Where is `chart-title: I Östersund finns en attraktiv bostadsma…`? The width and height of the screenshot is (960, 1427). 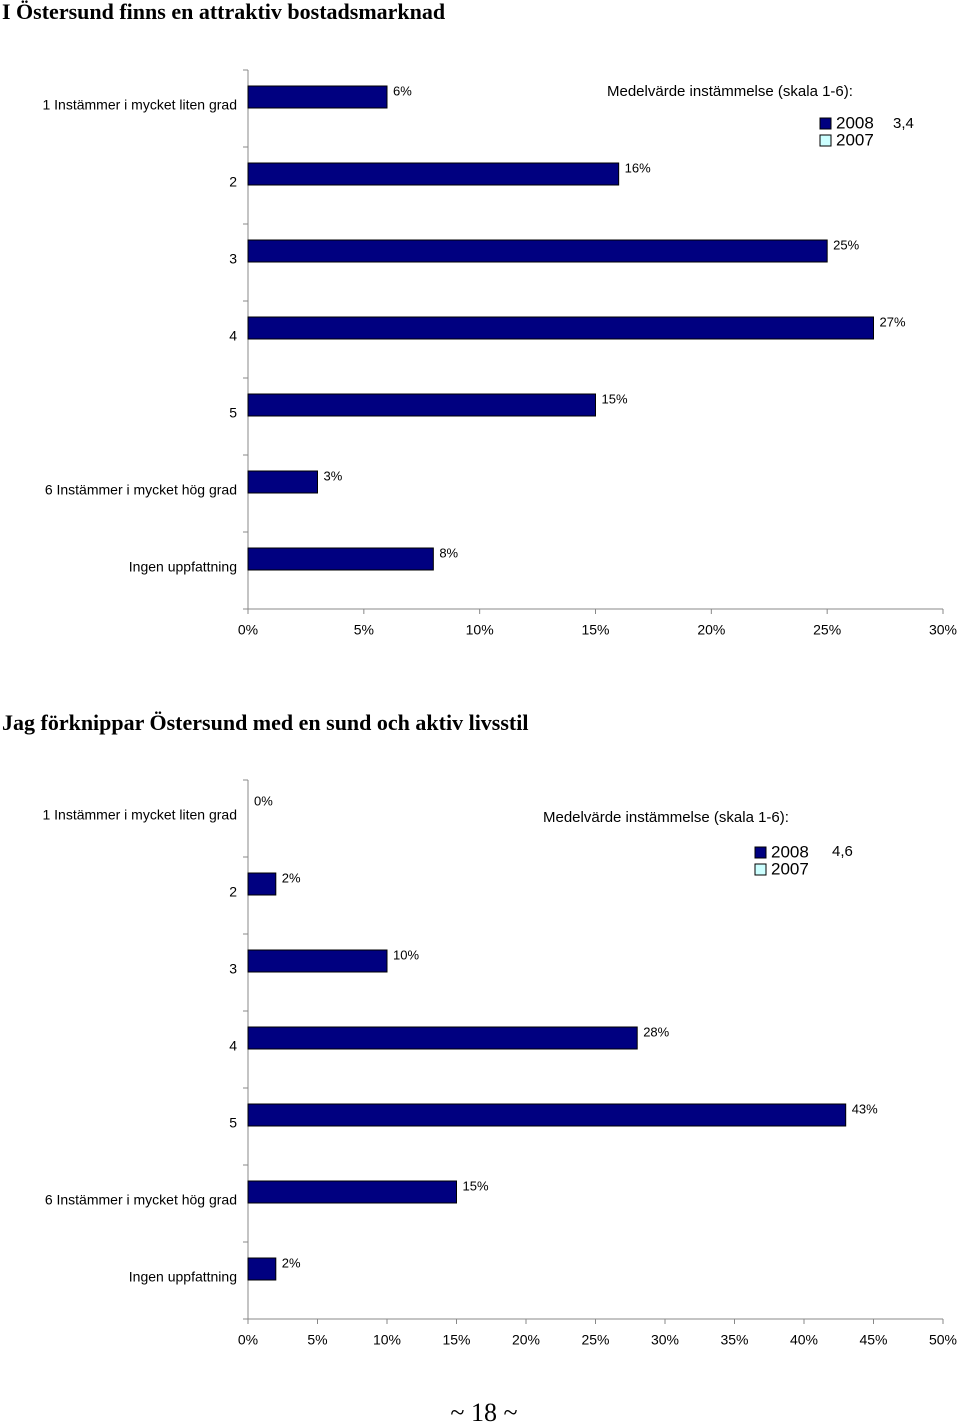
chart-title: I Östersund finns en attraktiv bostadsma… is located at coordinates (223, 12).